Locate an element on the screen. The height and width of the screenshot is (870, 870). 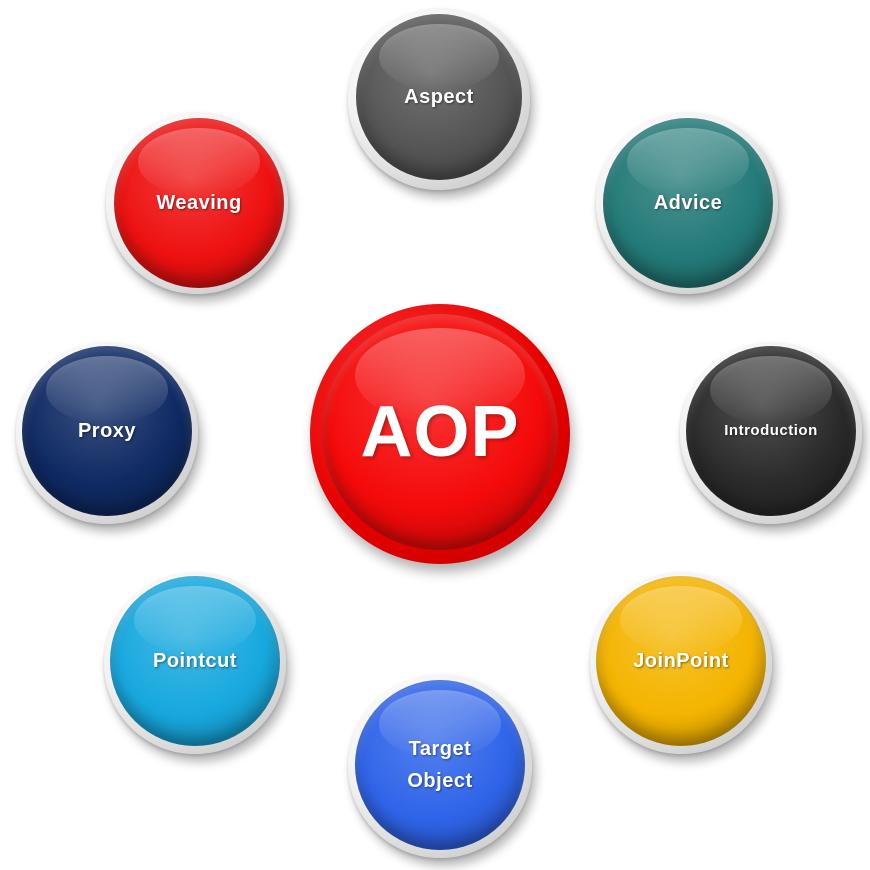
aop-center-circle: AOP is located at coordinates (440, 432).